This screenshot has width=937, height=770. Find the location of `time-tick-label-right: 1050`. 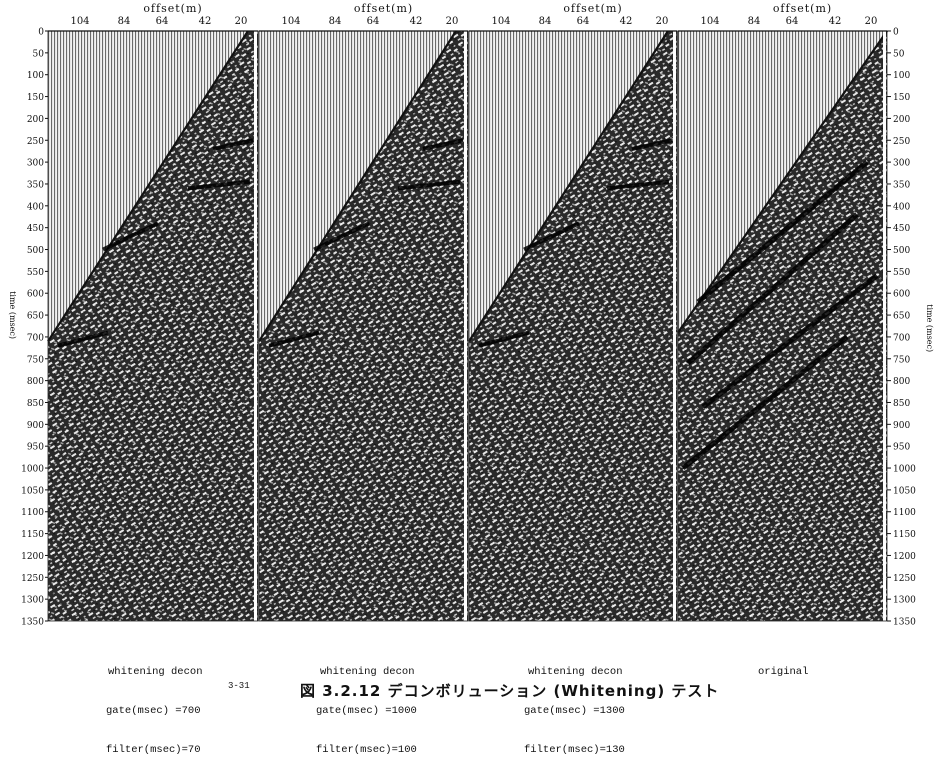

time-tick-label-right: 1050 is located at coordinates (904, 491).